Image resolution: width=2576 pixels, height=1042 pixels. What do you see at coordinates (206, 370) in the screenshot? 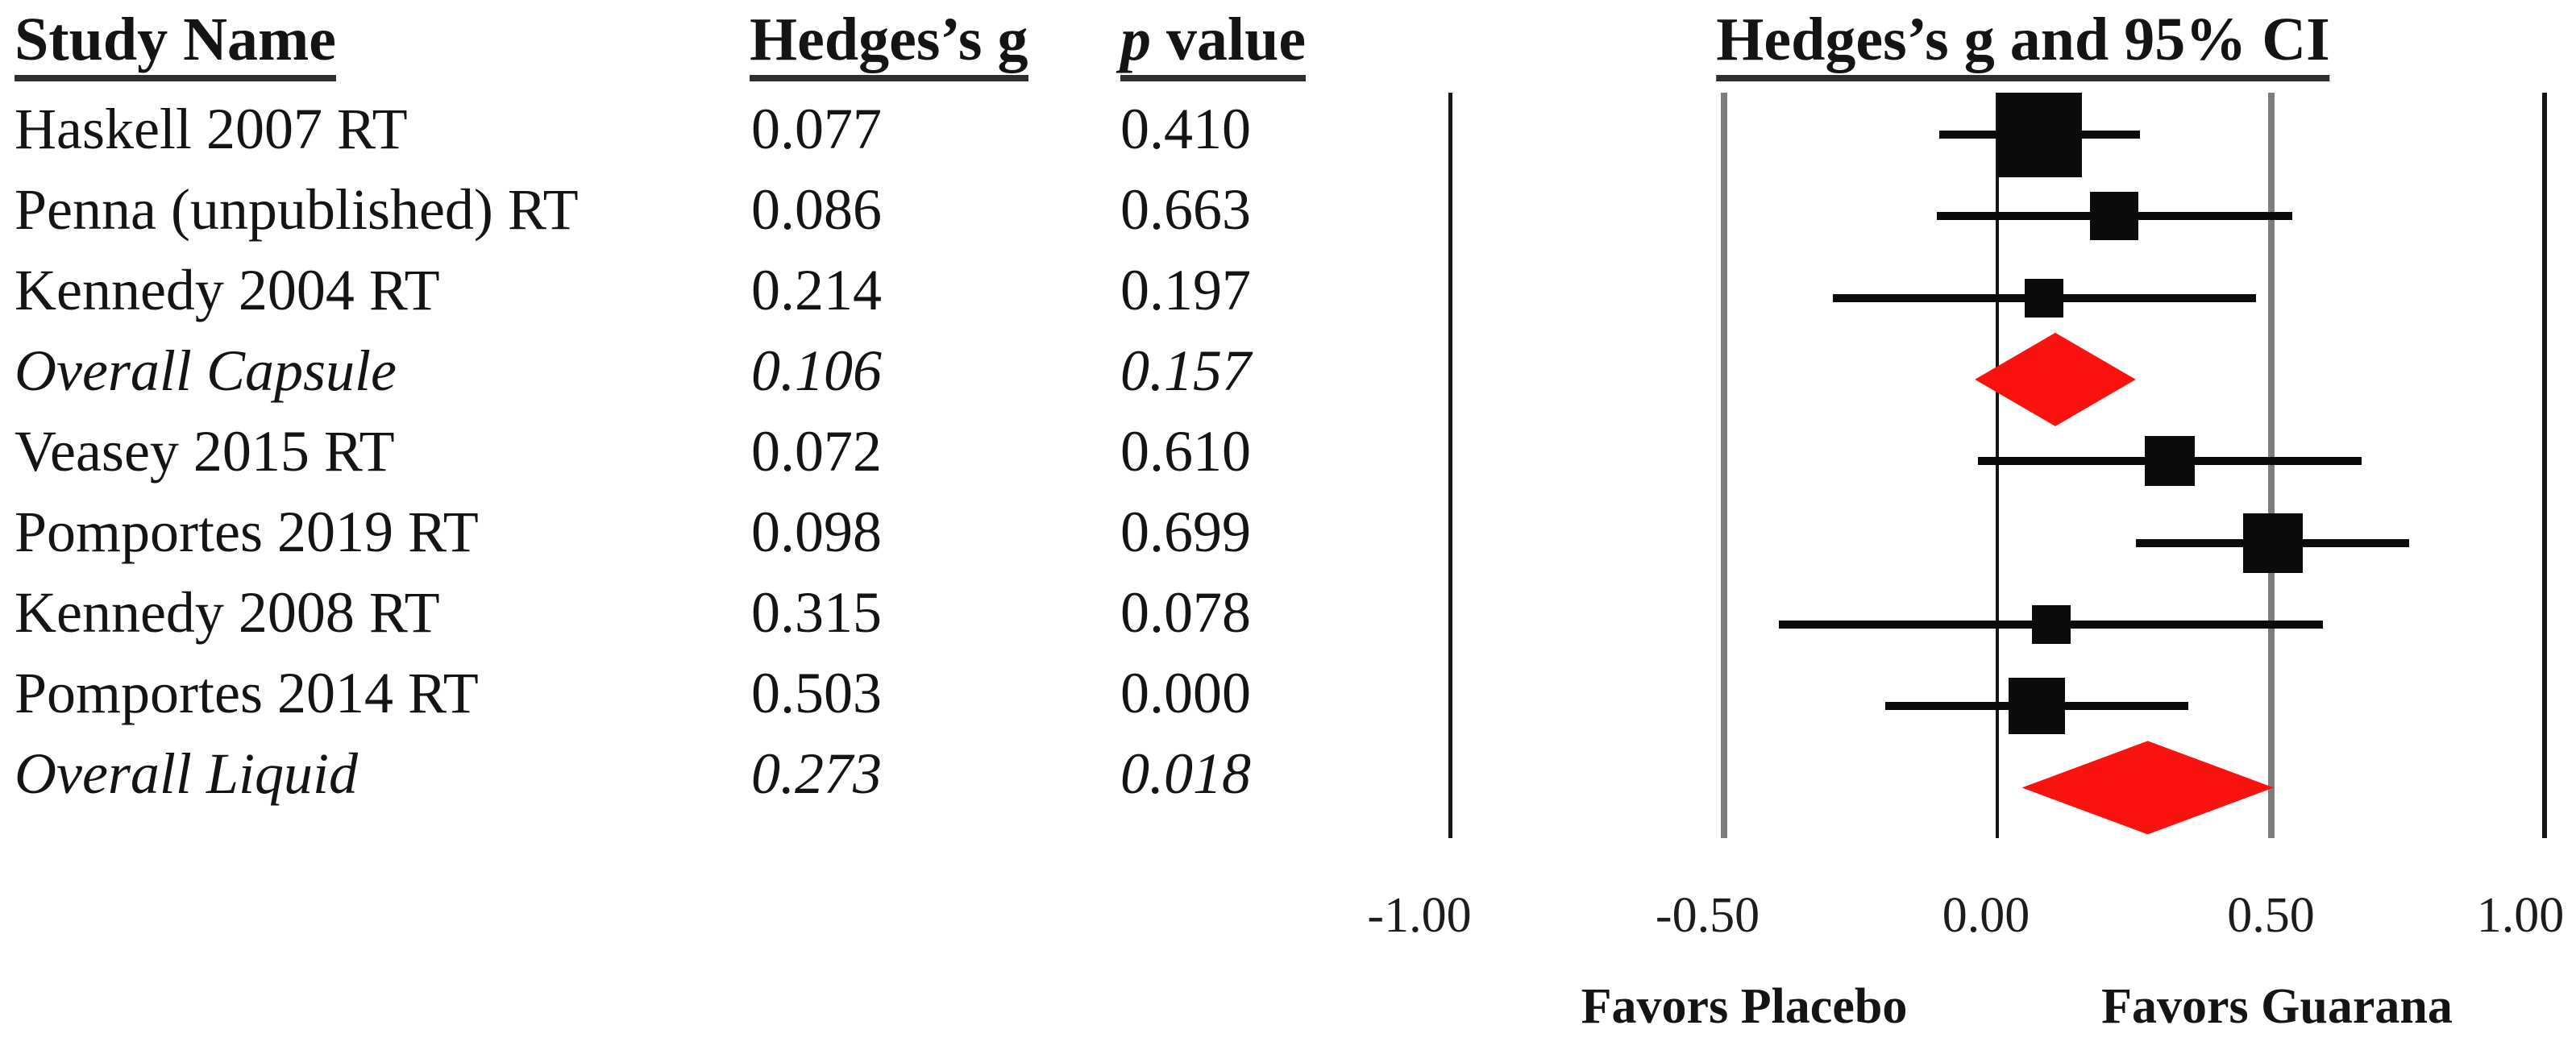
I see `study-name-cell: Overall Capsule` at bounding box center [206, 370].